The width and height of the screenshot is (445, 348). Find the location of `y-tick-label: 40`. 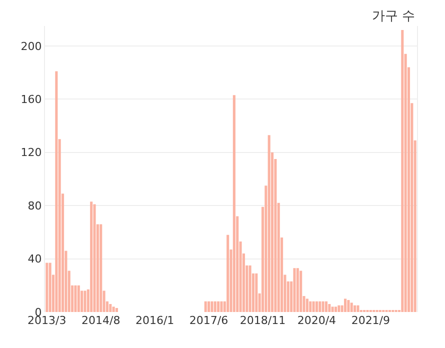

y-tick-label: 40 is located at coordinates (35, 259).